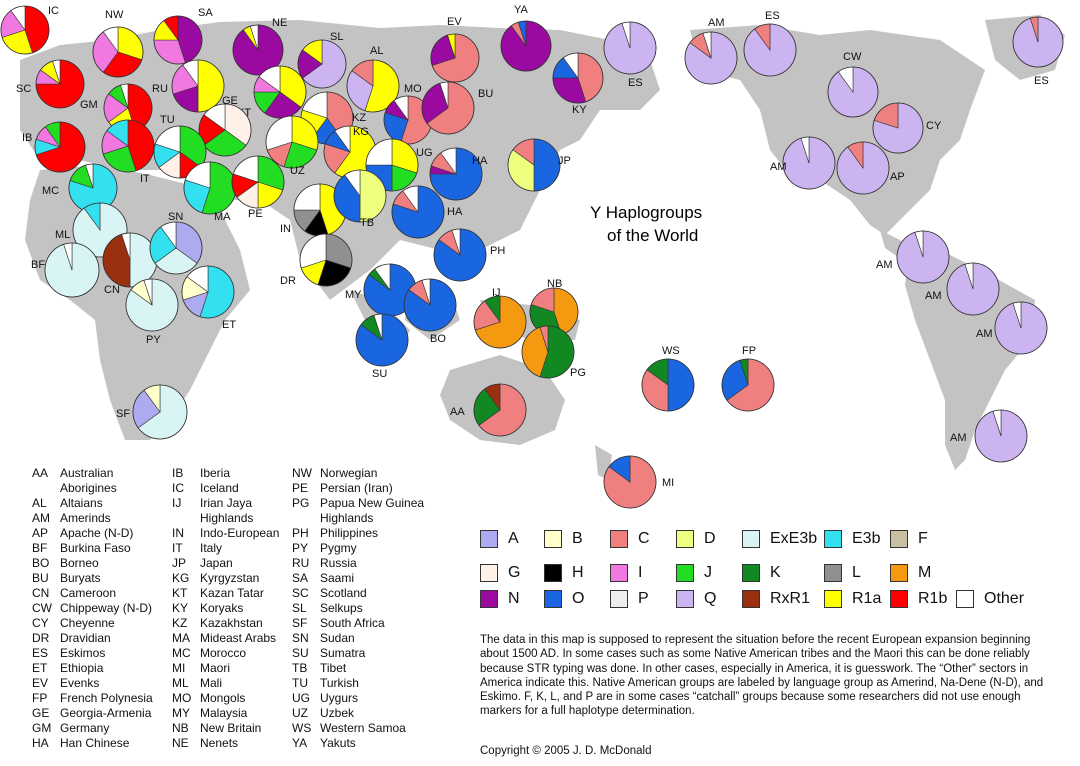  Describe the element at coordinates (167, 120) in the screenshot. I see `pie-label: TU` at that location.